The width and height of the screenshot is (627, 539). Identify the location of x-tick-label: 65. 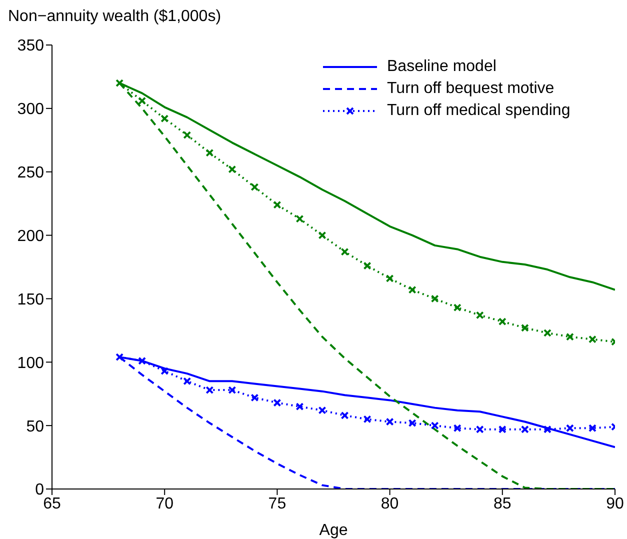
(52, 503).